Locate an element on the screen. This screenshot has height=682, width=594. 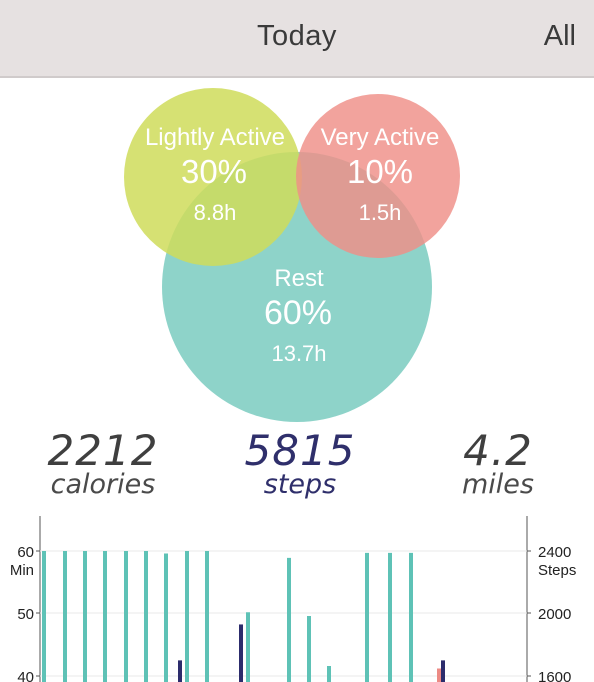
calories-label: calories is located at coordinates (103, 484).